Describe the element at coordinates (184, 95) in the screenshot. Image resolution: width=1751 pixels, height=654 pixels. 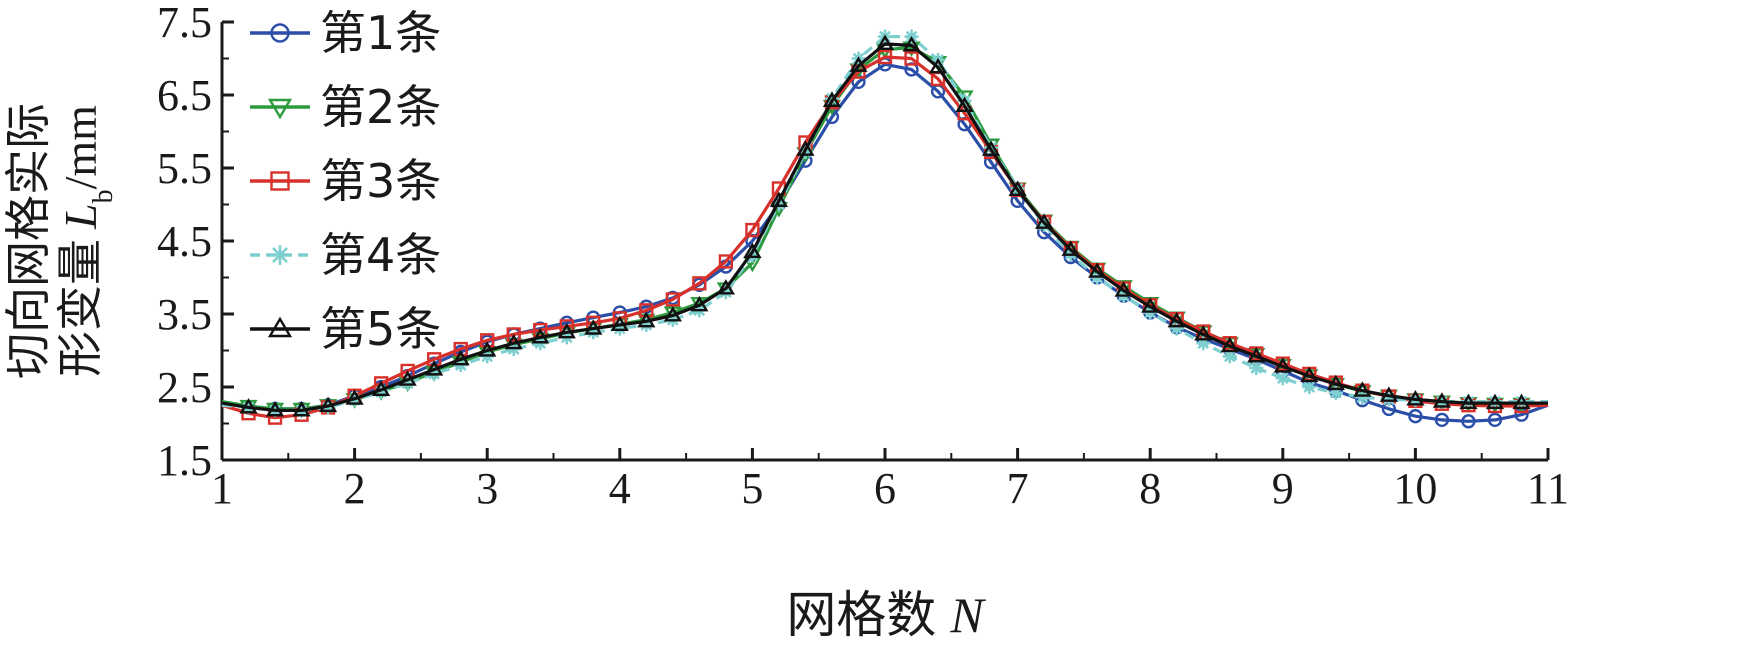
I see `y-tick-label: 6.5` at that location.